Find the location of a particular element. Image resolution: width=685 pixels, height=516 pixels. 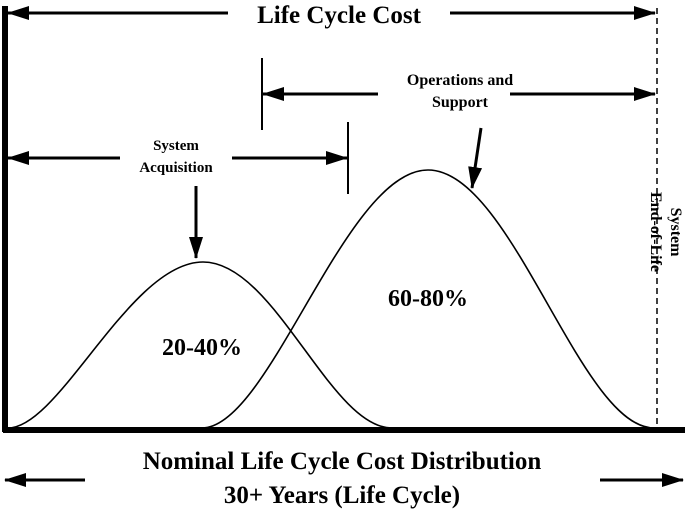

title-label: Life Cycle Cost is located at coordinates (339, 15).